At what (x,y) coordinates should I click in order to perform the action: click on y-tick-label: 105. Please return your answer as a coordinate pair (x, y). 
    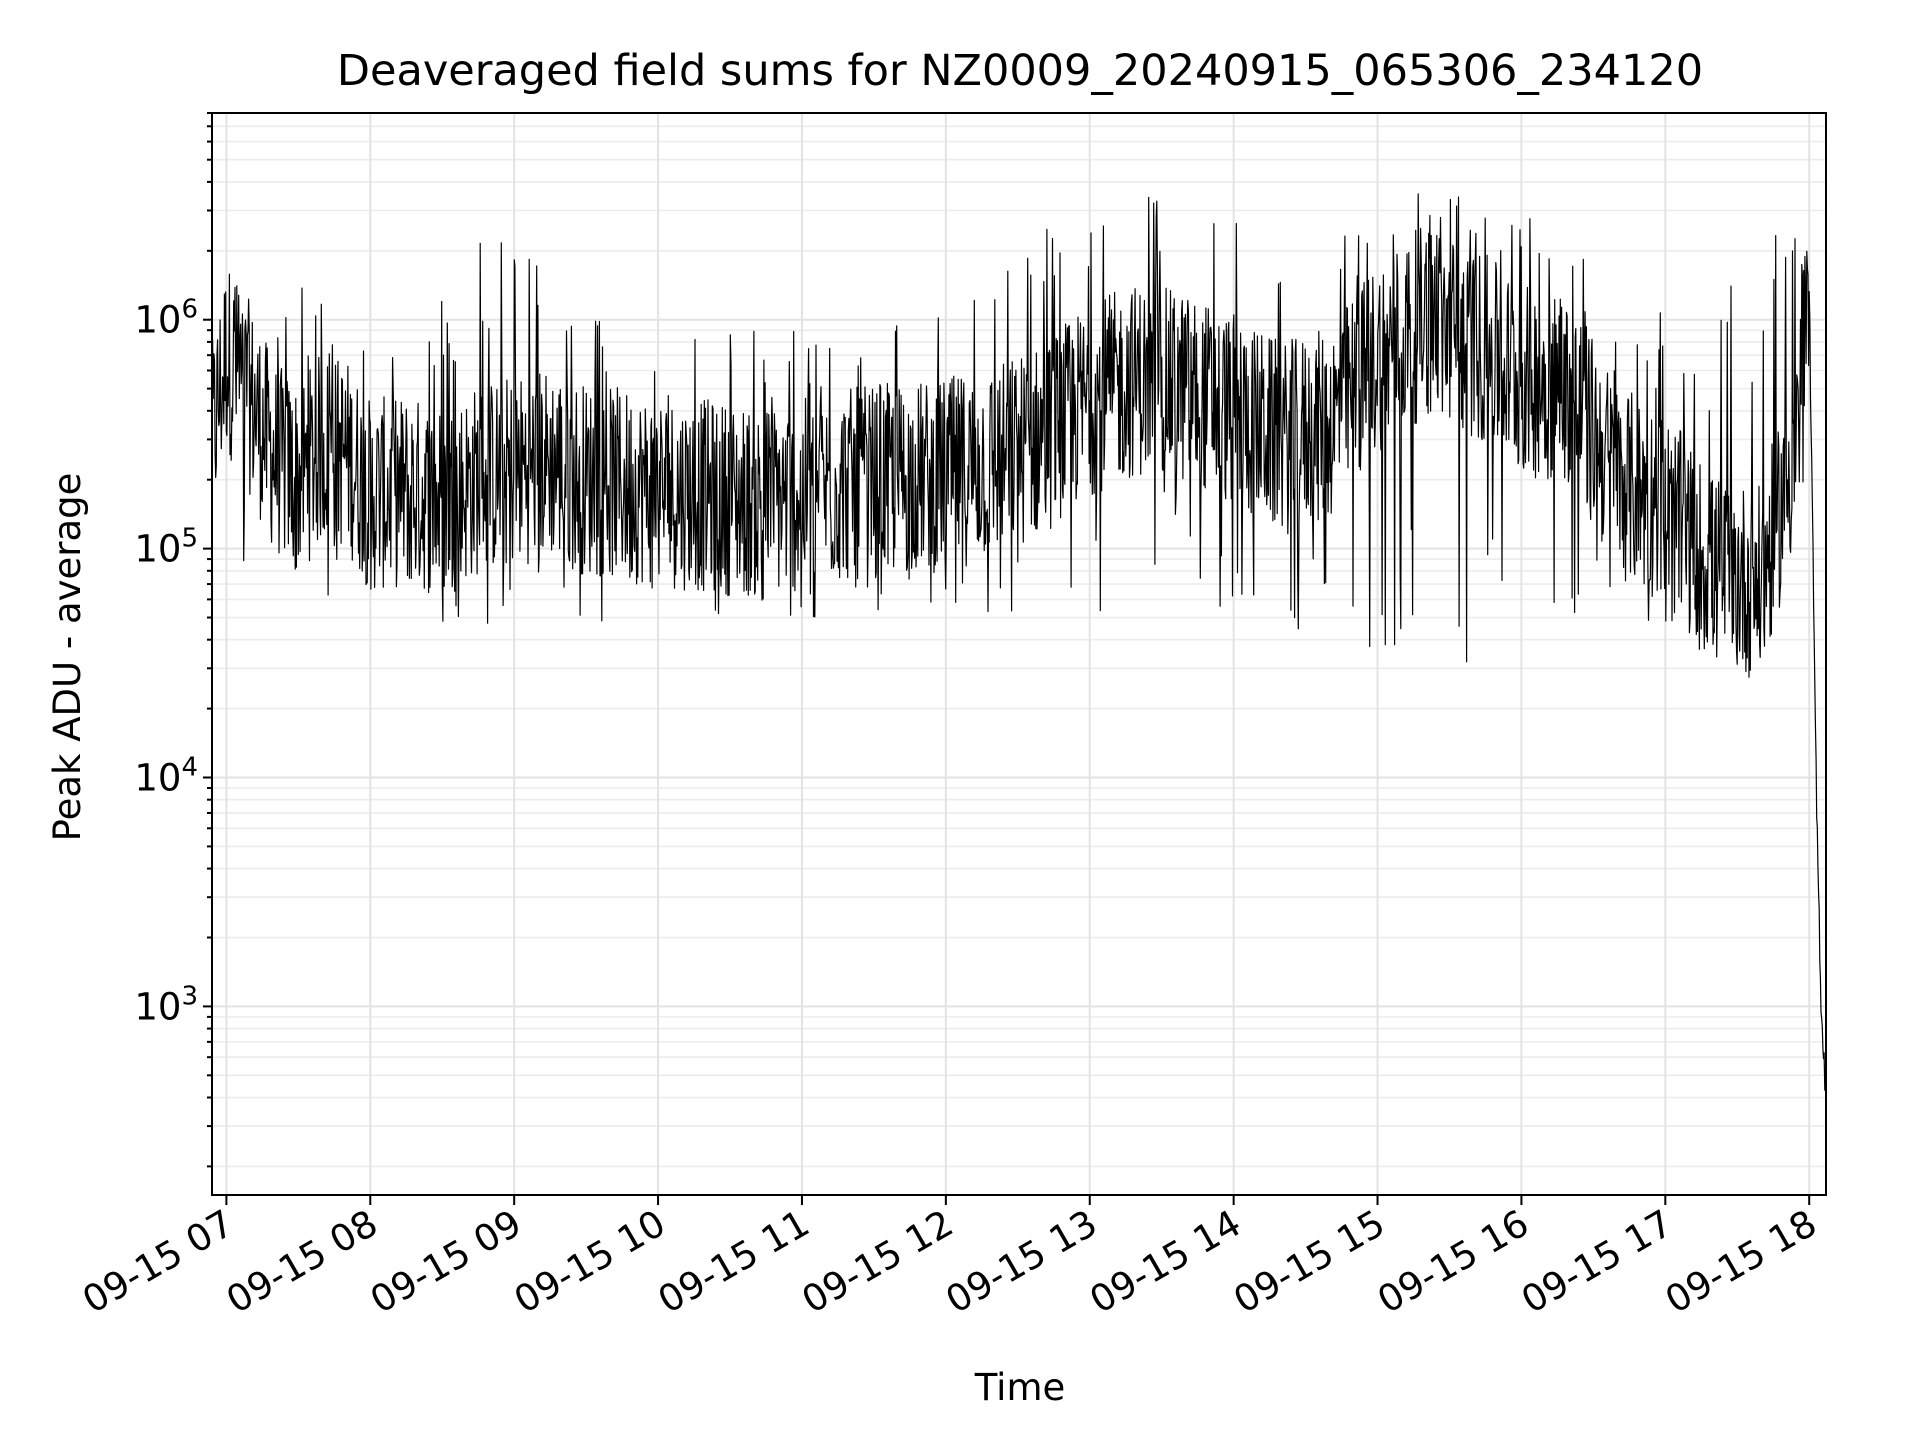
    Looking at the image, I should click on (166, 547).